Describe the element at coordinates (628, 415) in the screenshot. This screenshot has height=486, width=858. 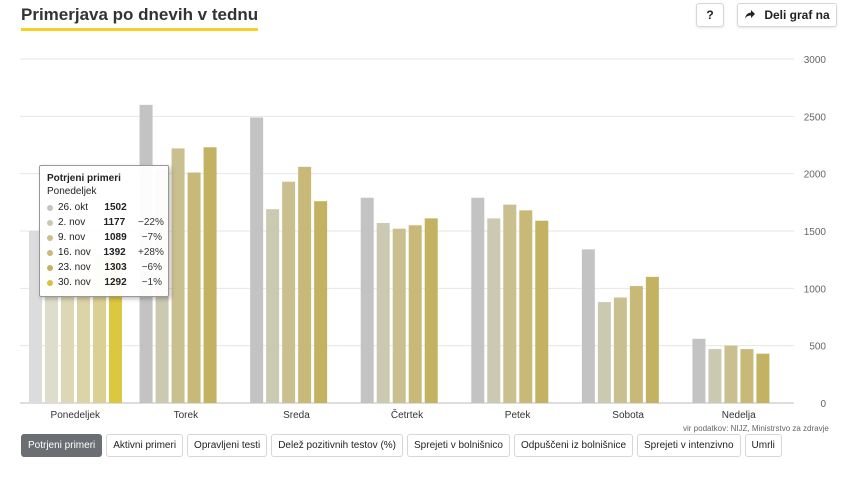
I see `x-tick-label: Sobota` at that location.